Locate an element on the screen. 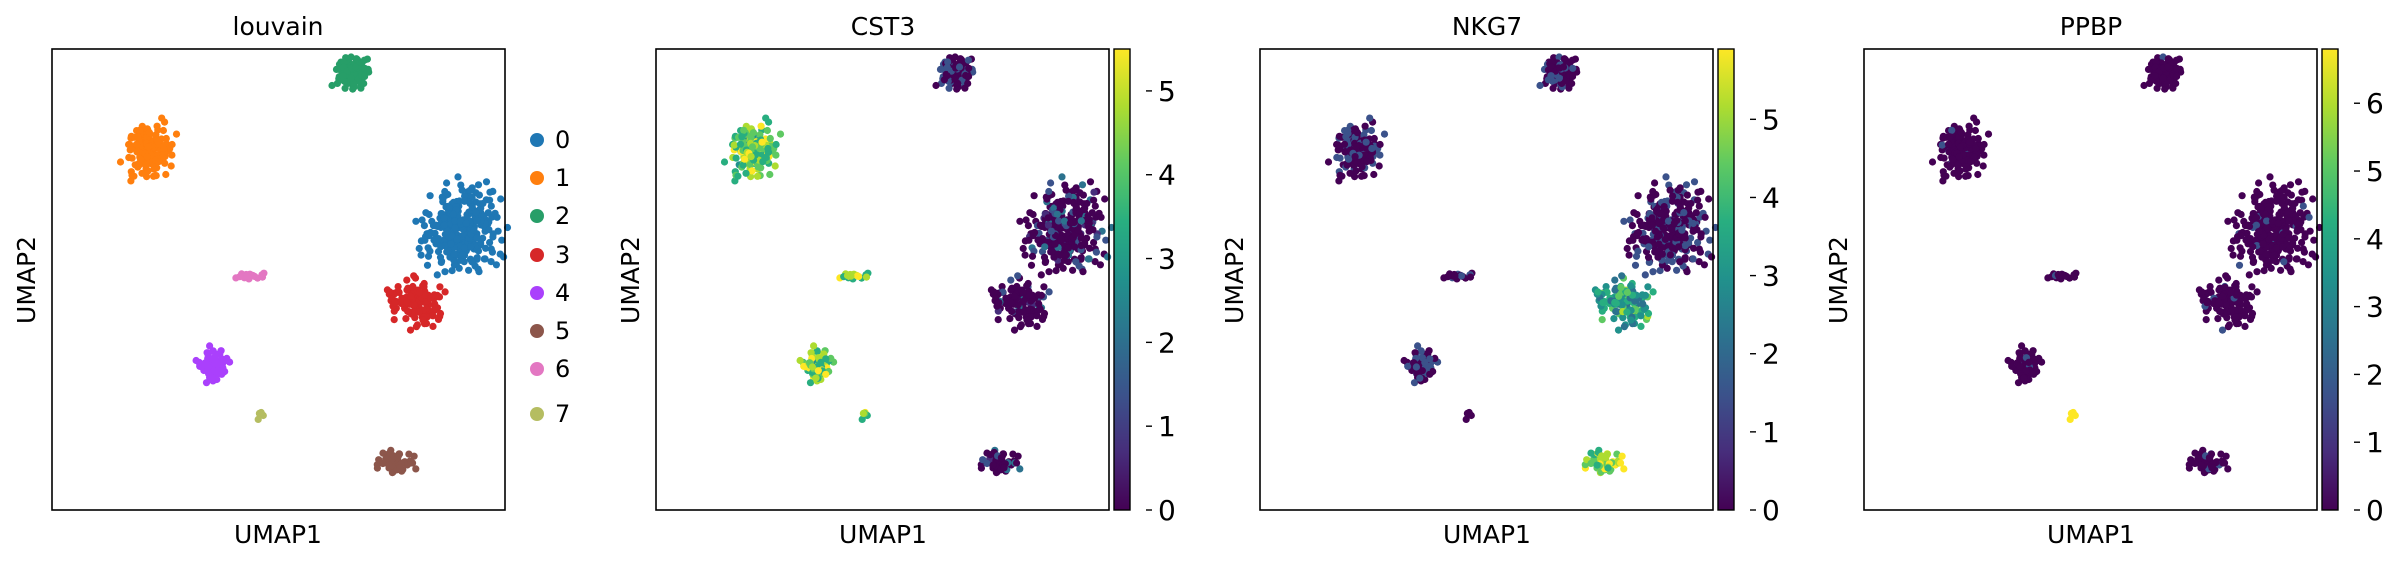 Image resolution: width=2385 pixels, height=562 pixels. colorbar-tick-label: 1 is located at coordinates (2375, 442).